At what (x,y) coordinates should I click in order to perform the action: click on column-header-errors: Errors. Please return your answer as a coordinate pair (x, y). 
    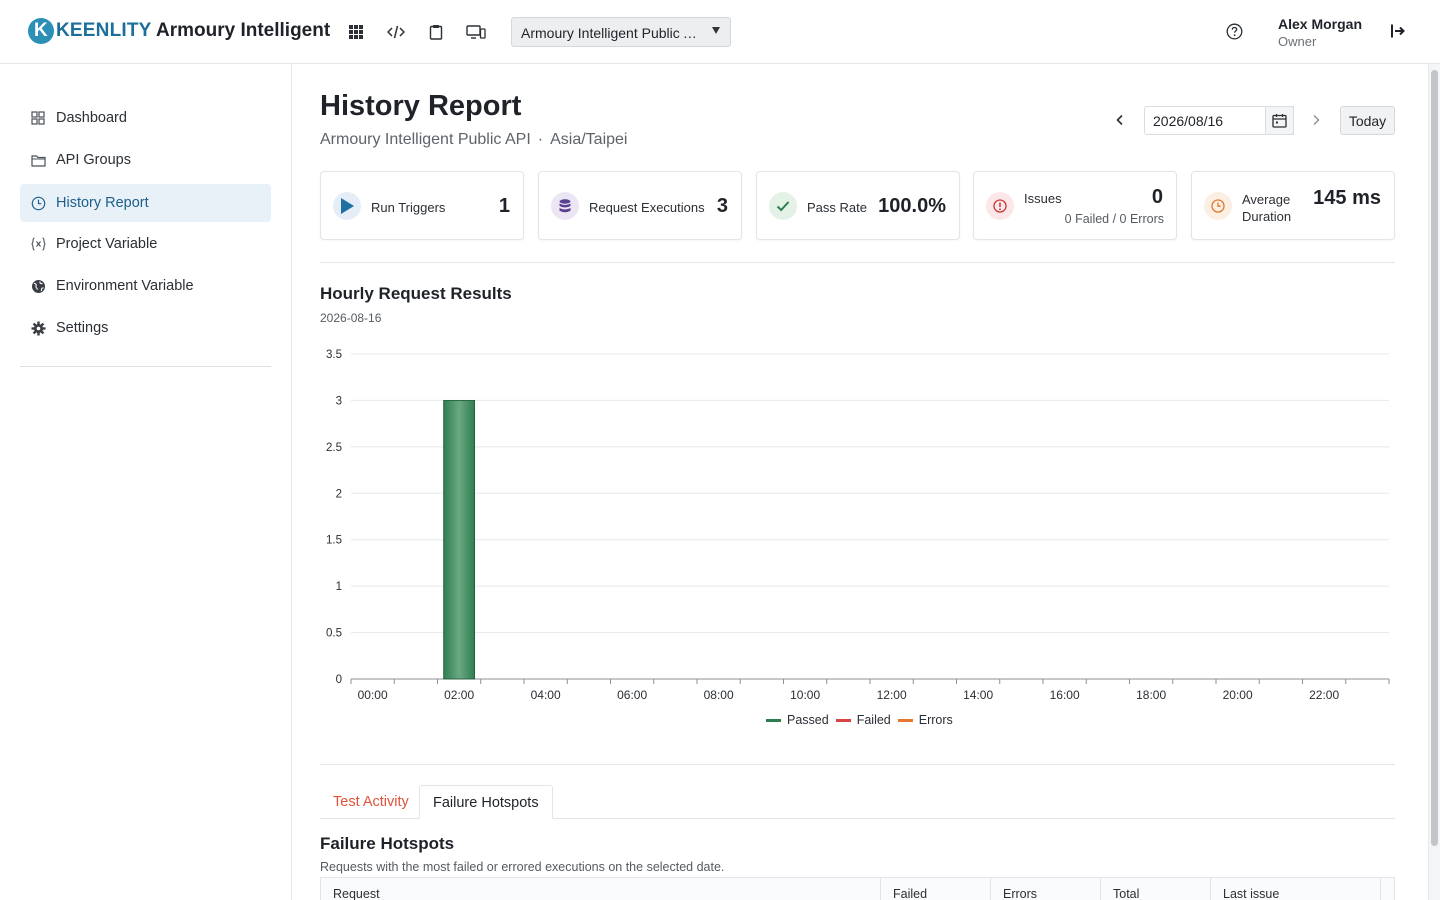
    Looking at the image, I should click on (1020, 893).